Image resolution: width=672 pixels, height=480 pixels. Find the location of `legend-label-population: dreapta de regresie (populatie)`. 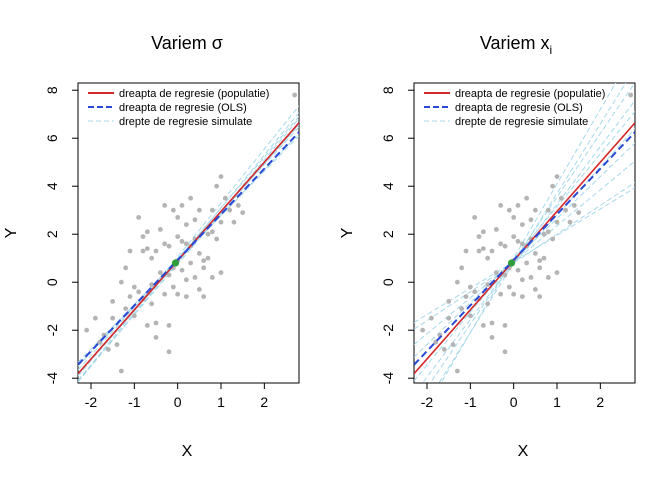

legend-label-population: dreapta de regresie (populatie) is located at coordinates (194, 94).